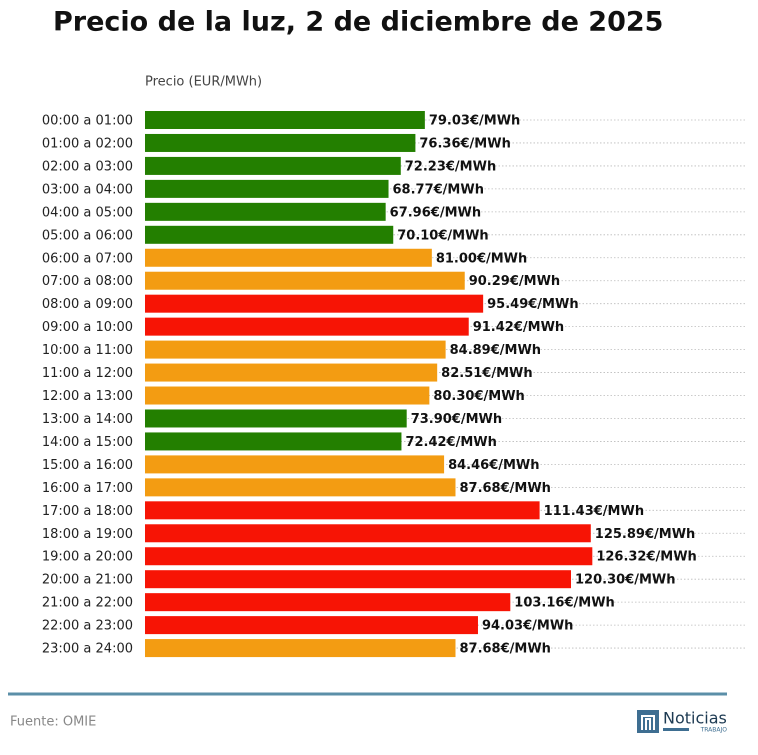 The image size is (758, 755). Describe the element at coordinates (676, 729) in the screenshot. I see `logo-bar` at that location.